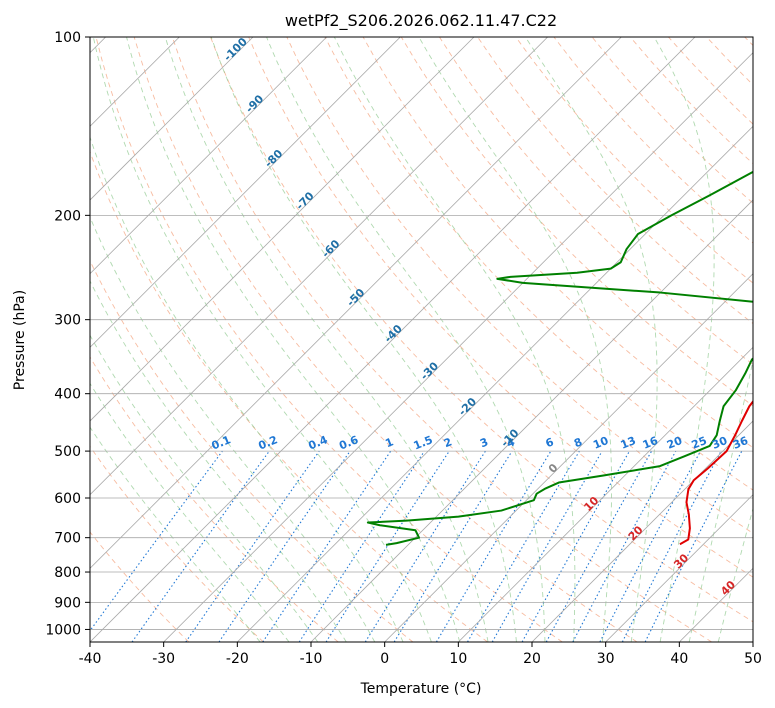 The image size is (775, 708). Describe the element at coordinates (389, 442) in the screenshot. I see `mixing-ratio-label: 1` at that location.